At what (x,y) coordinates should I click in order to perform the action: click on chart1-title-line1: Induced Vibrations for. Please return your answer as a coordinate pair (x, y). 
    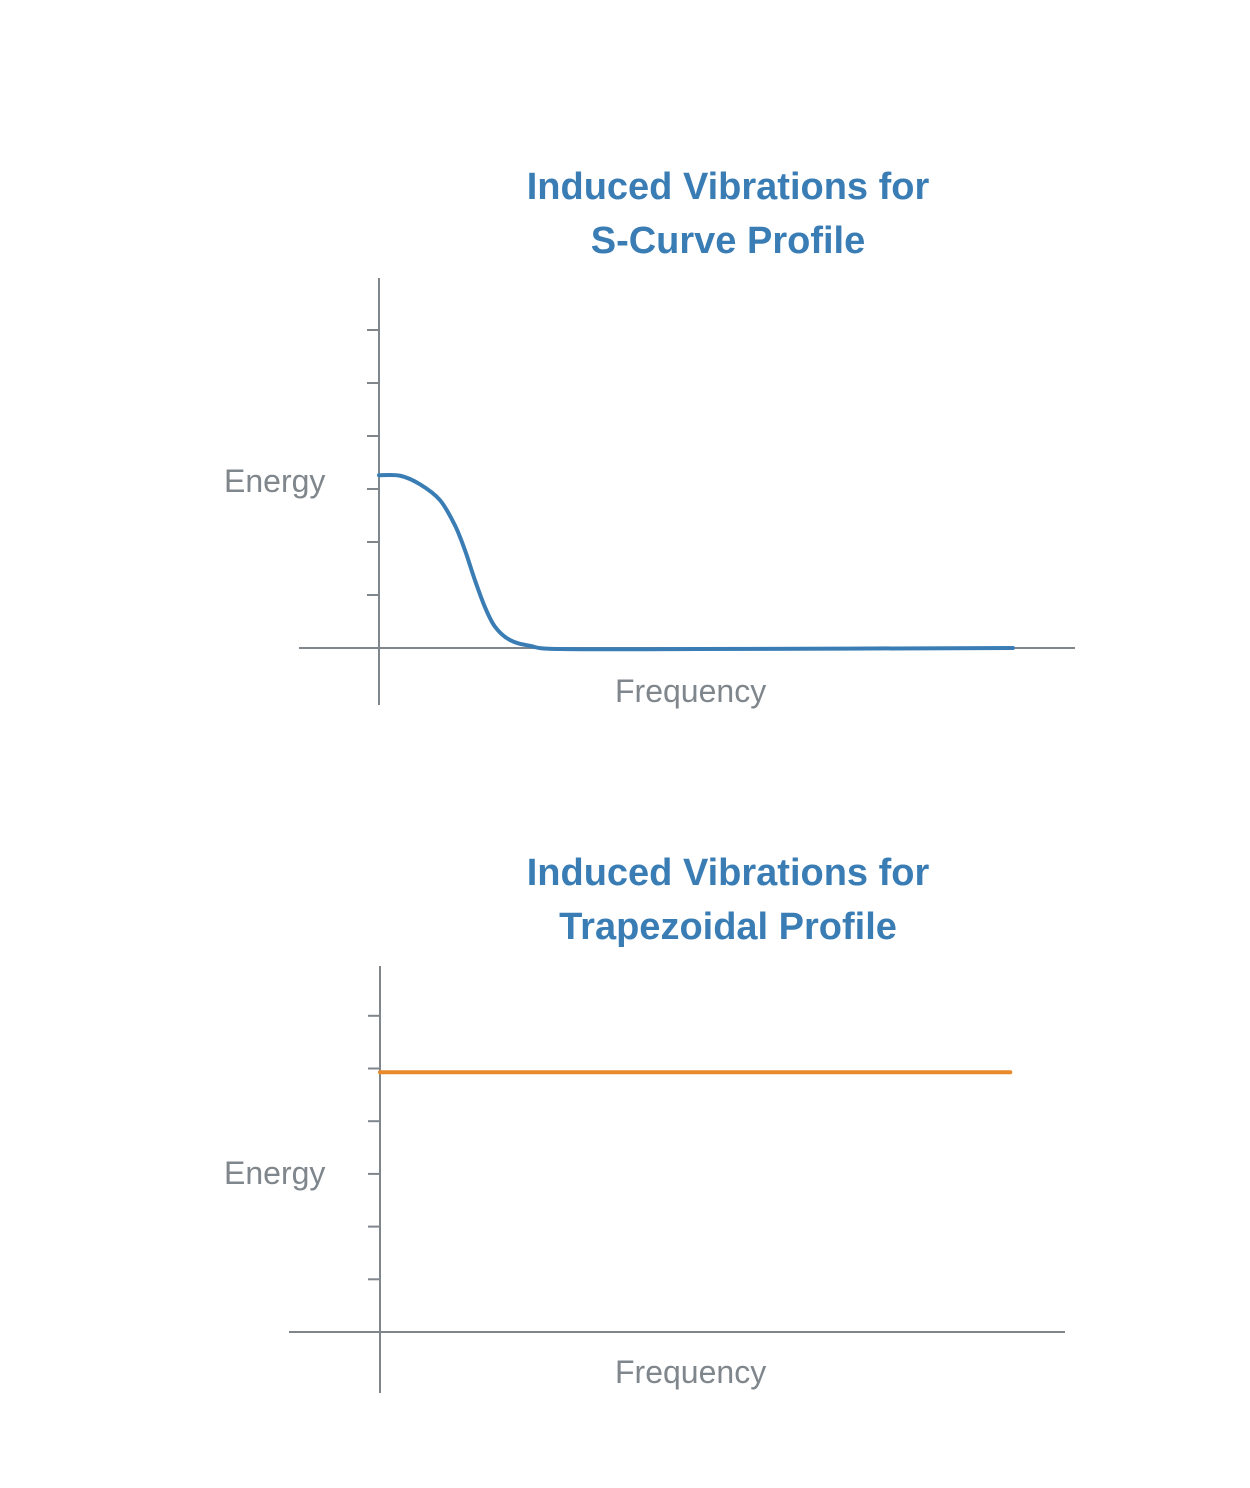
    Looking at the image, I should click on (728, 187).